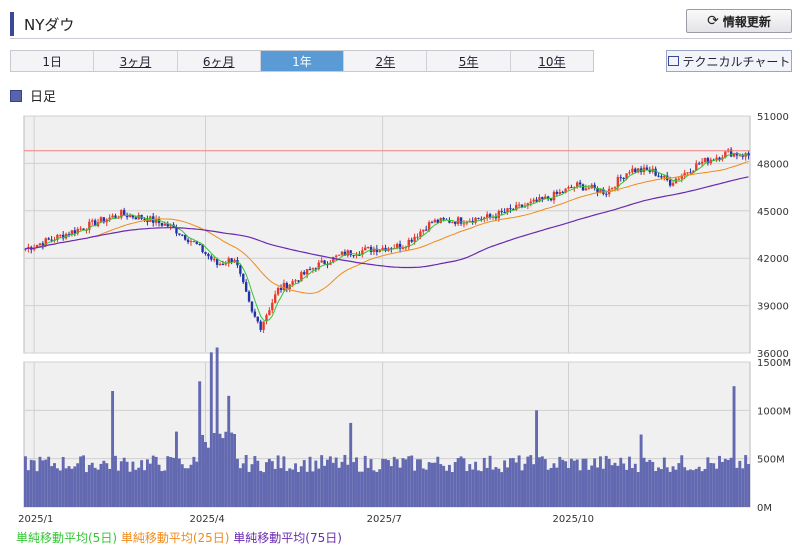 The image size is (800, 546). What do you see at coordinates (551, 61) in the screenshot?
I see `tab-10y: 10年` at bounding box center [551, 61].